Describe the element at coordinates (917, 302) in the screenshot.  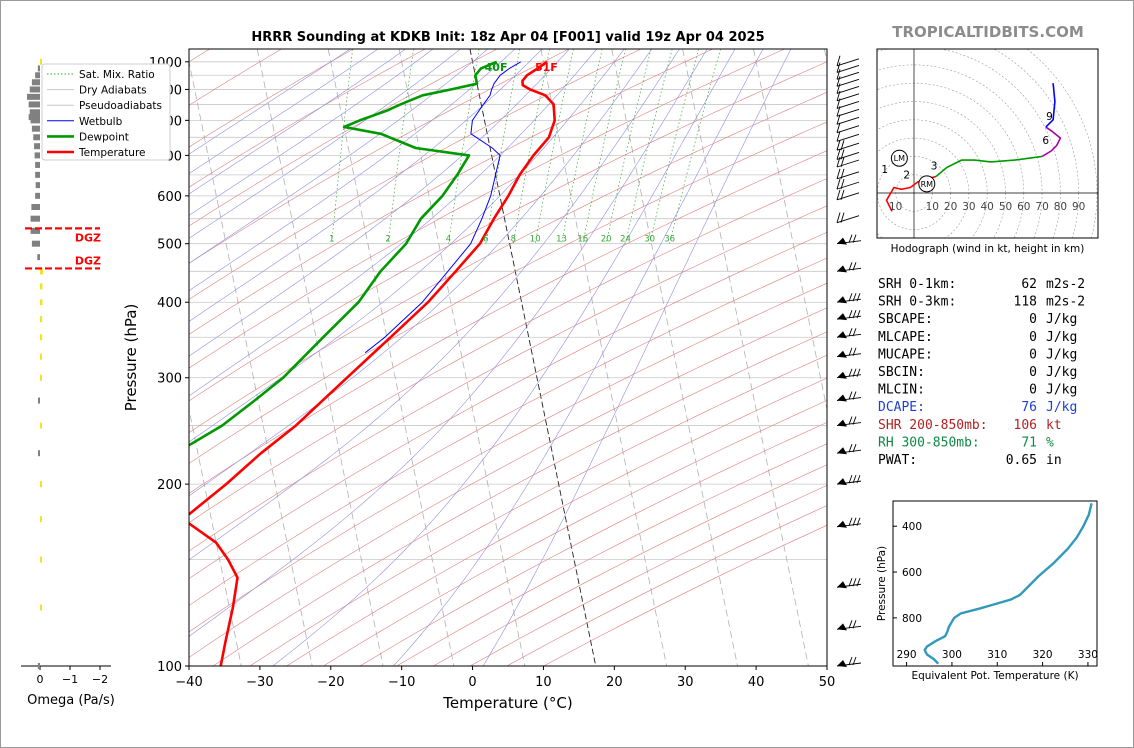
I see `index-label: SRH 0-3km:` at that location.